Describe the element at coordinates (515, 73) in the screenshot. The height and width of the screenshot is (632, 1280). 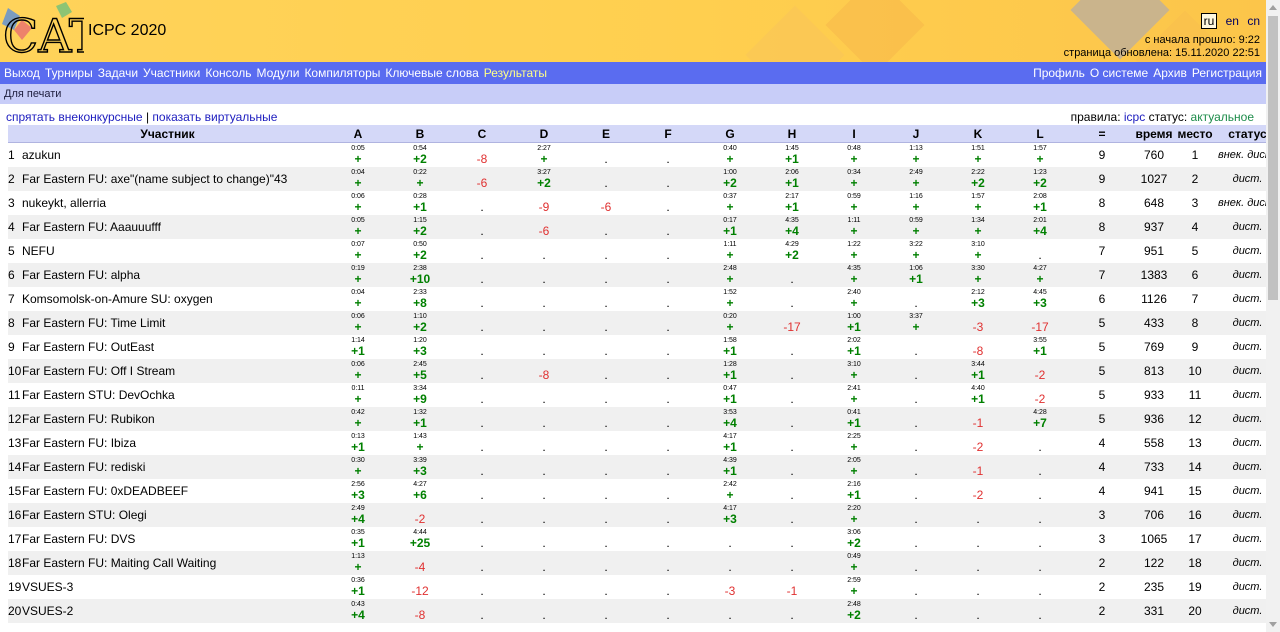
I see `menu-item-8: Результаты` at that location.